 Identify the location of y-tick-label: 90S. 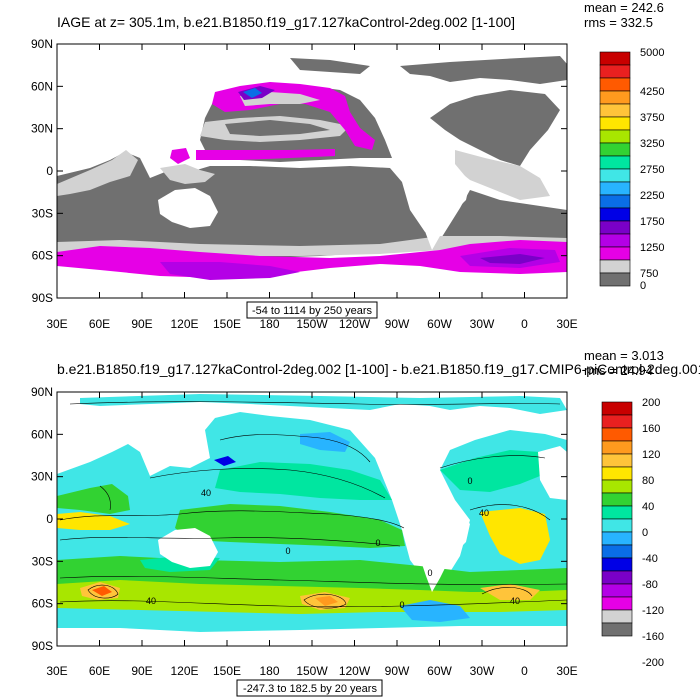
(42, 298).